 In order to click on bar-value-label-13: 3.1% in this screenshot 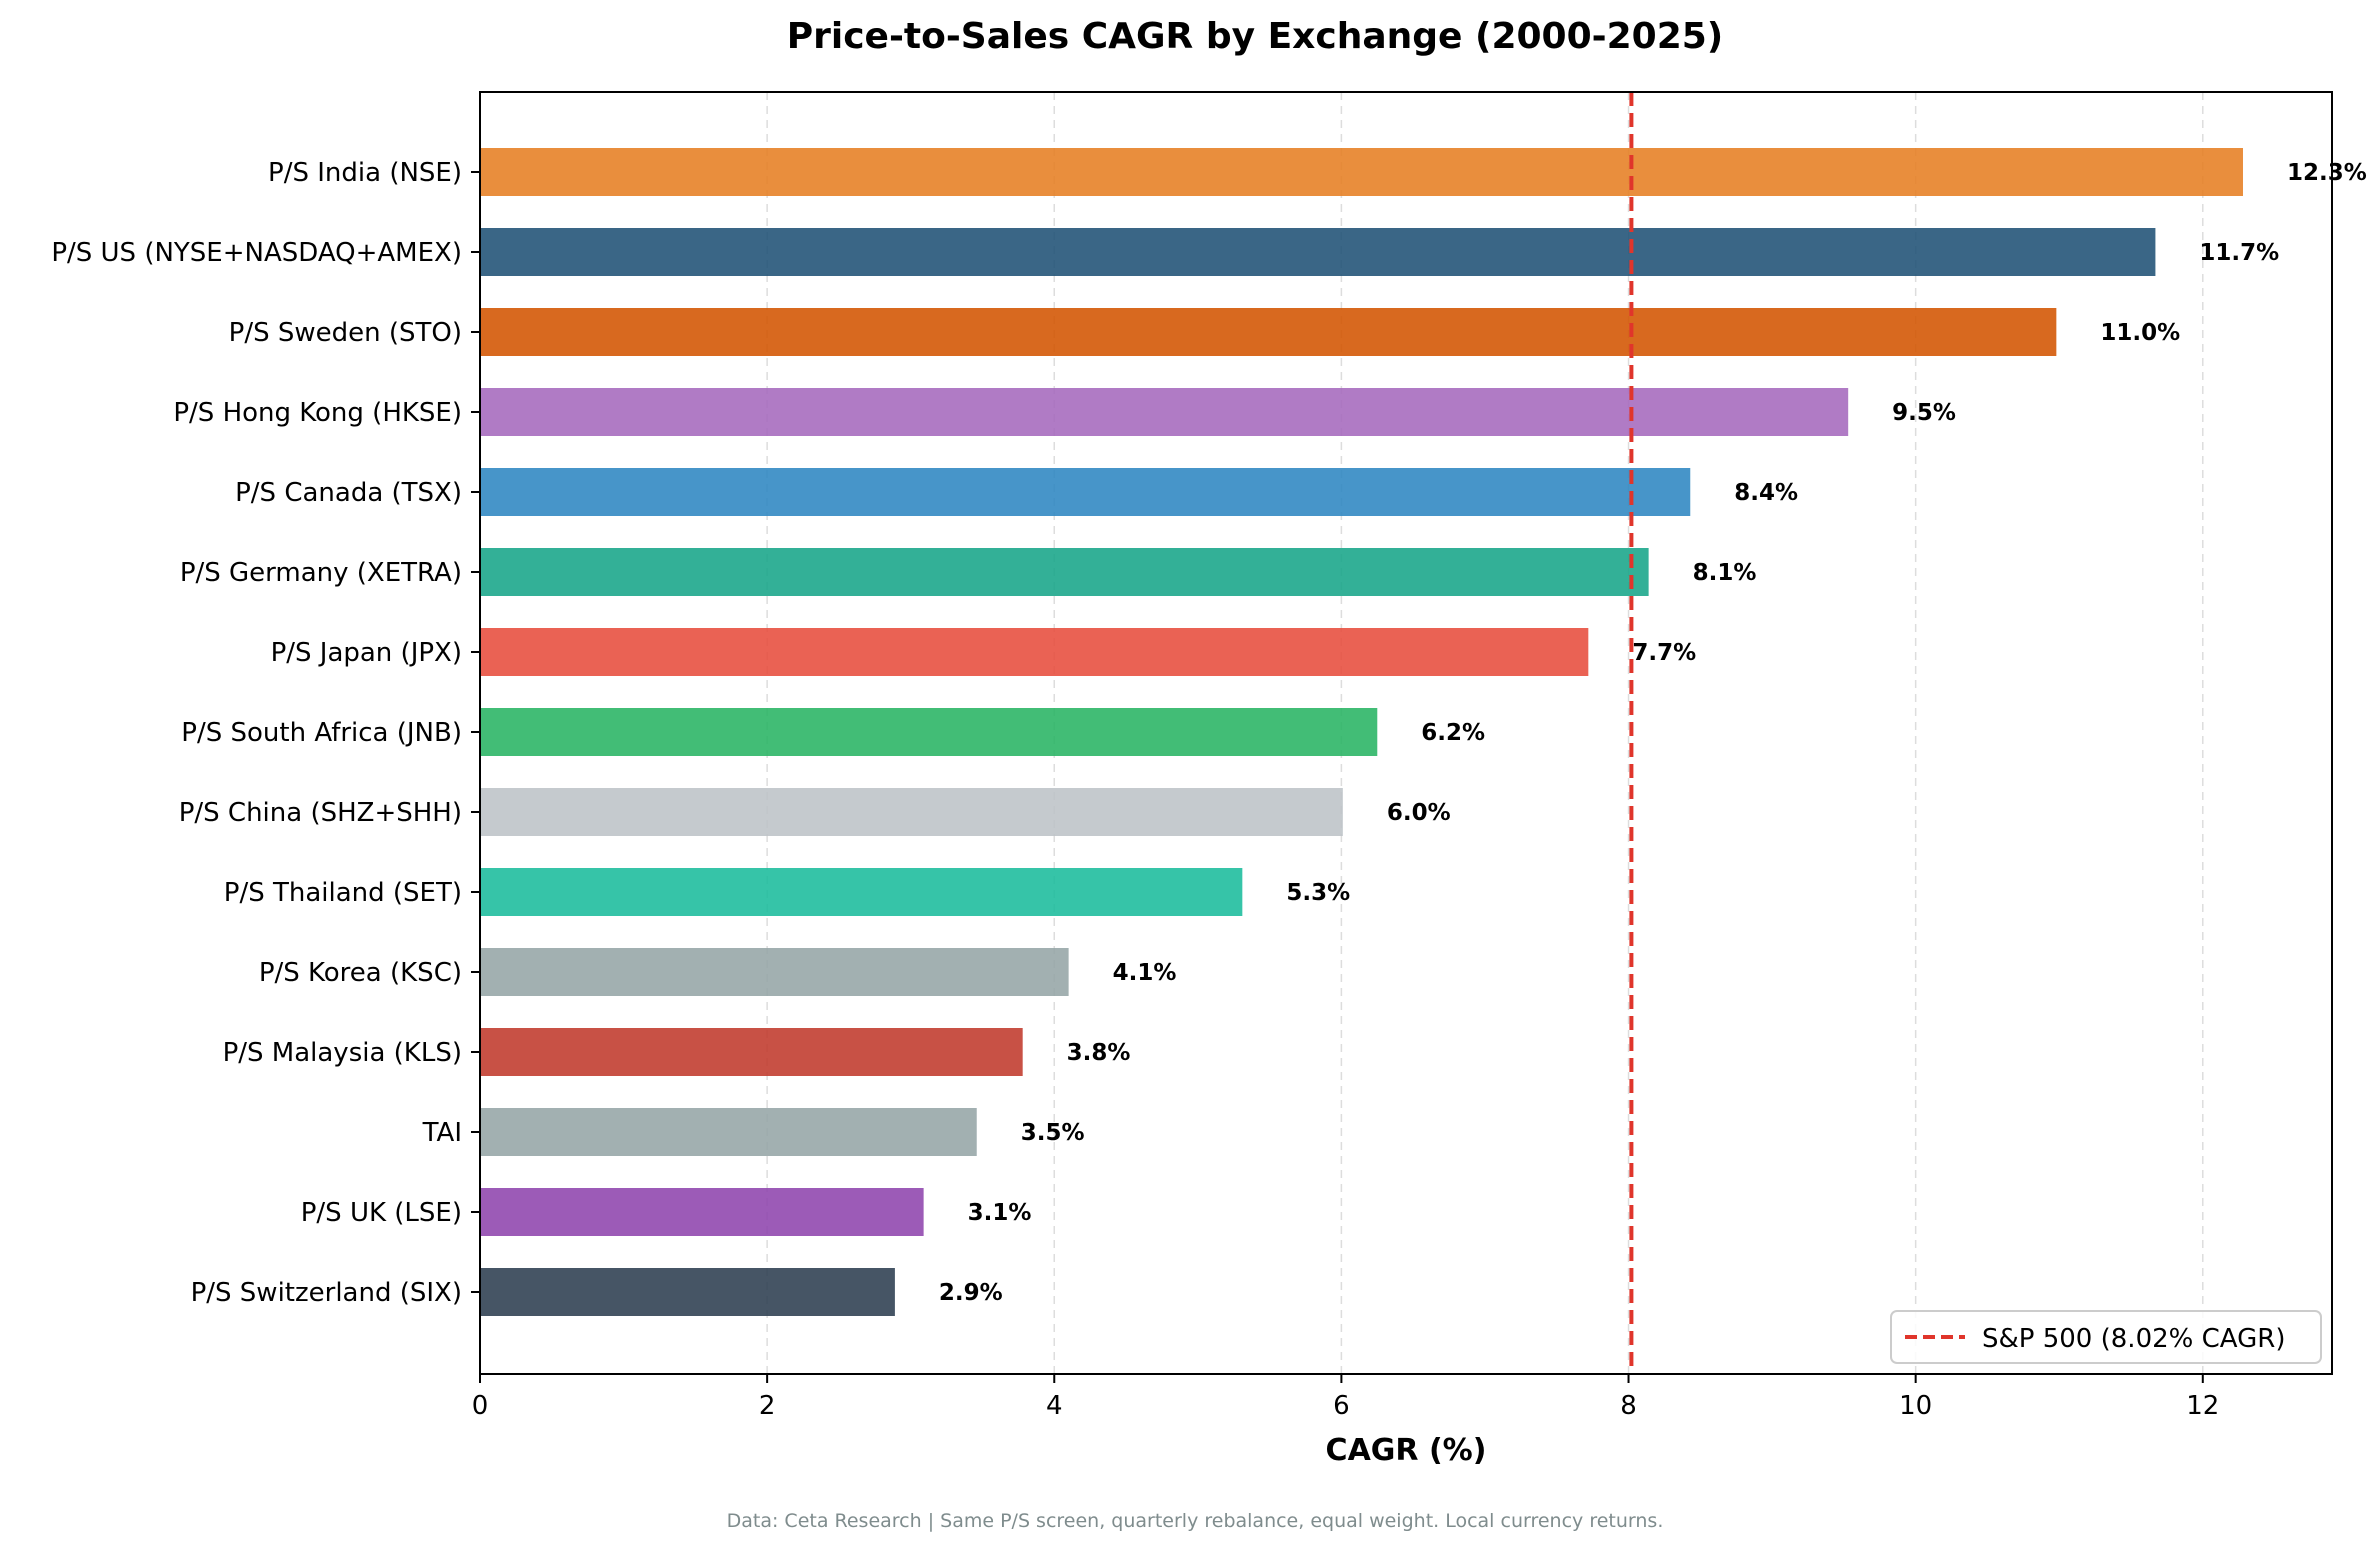, I will do `click(1000, 1213)`.